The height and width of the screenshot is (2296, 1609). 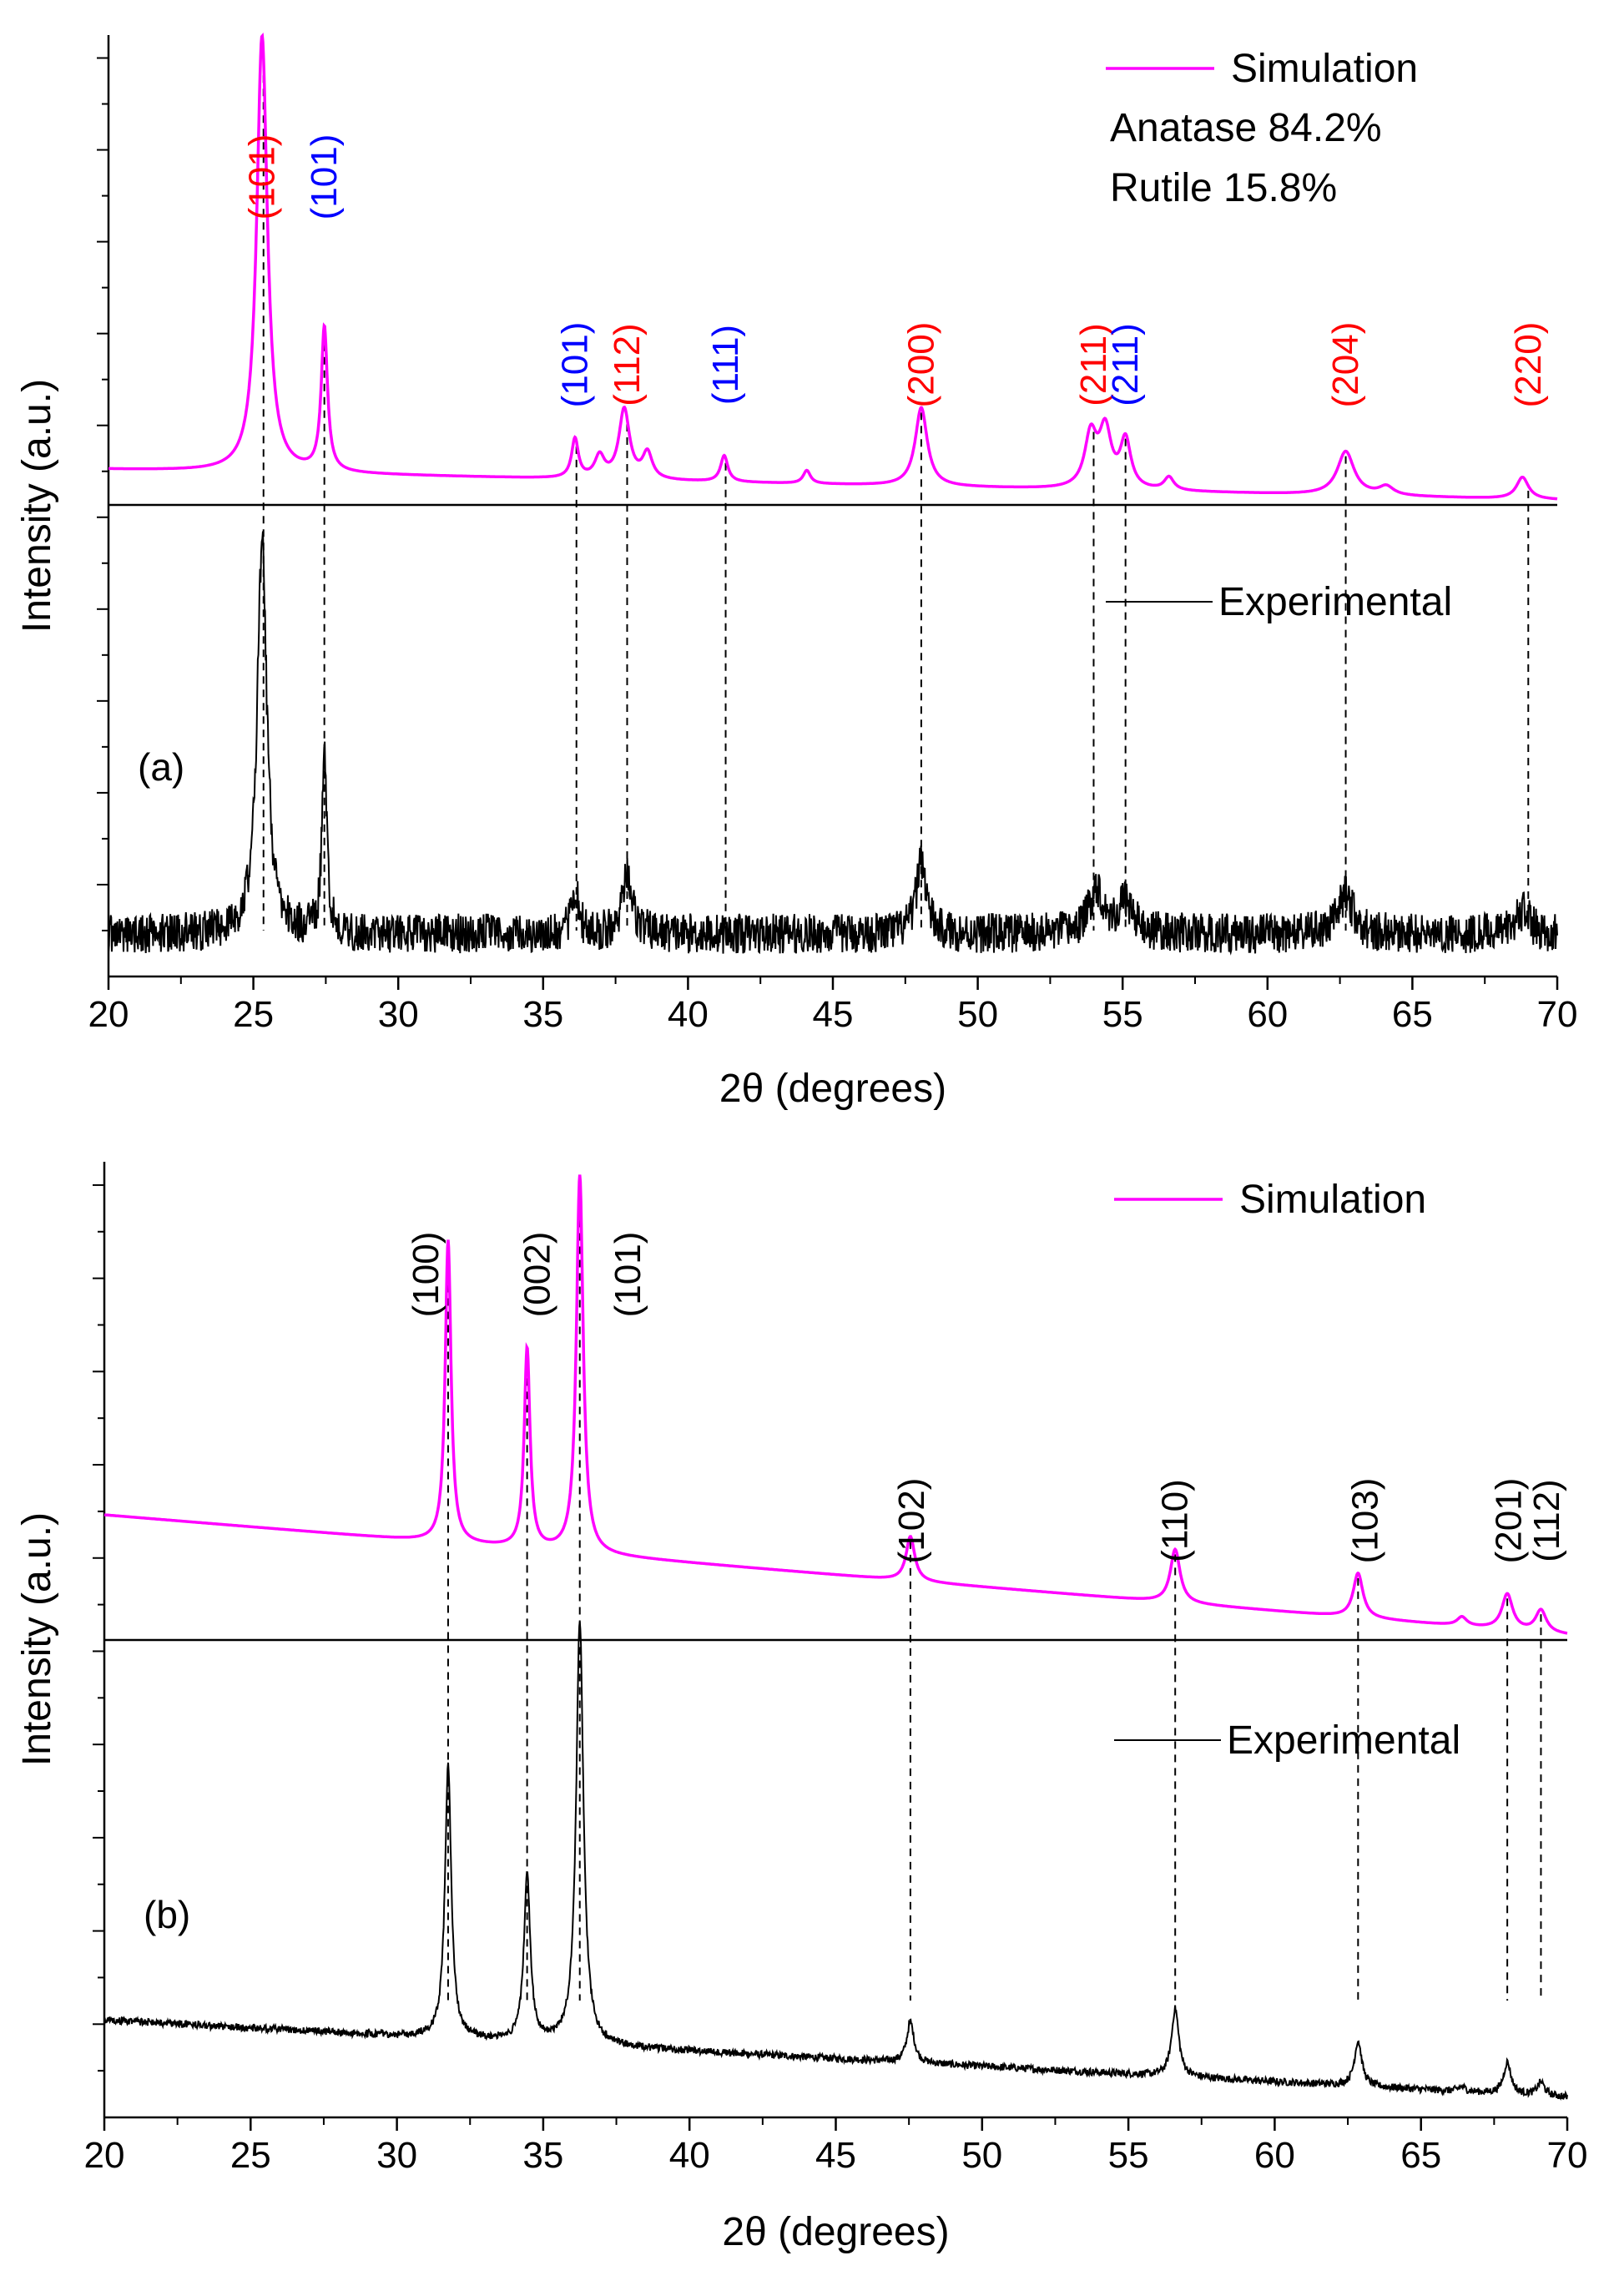 What do you see at coordinates (1345, 365) in the screenshot?
I see `peak-label: (204)` at bounding box center [1345, 365].